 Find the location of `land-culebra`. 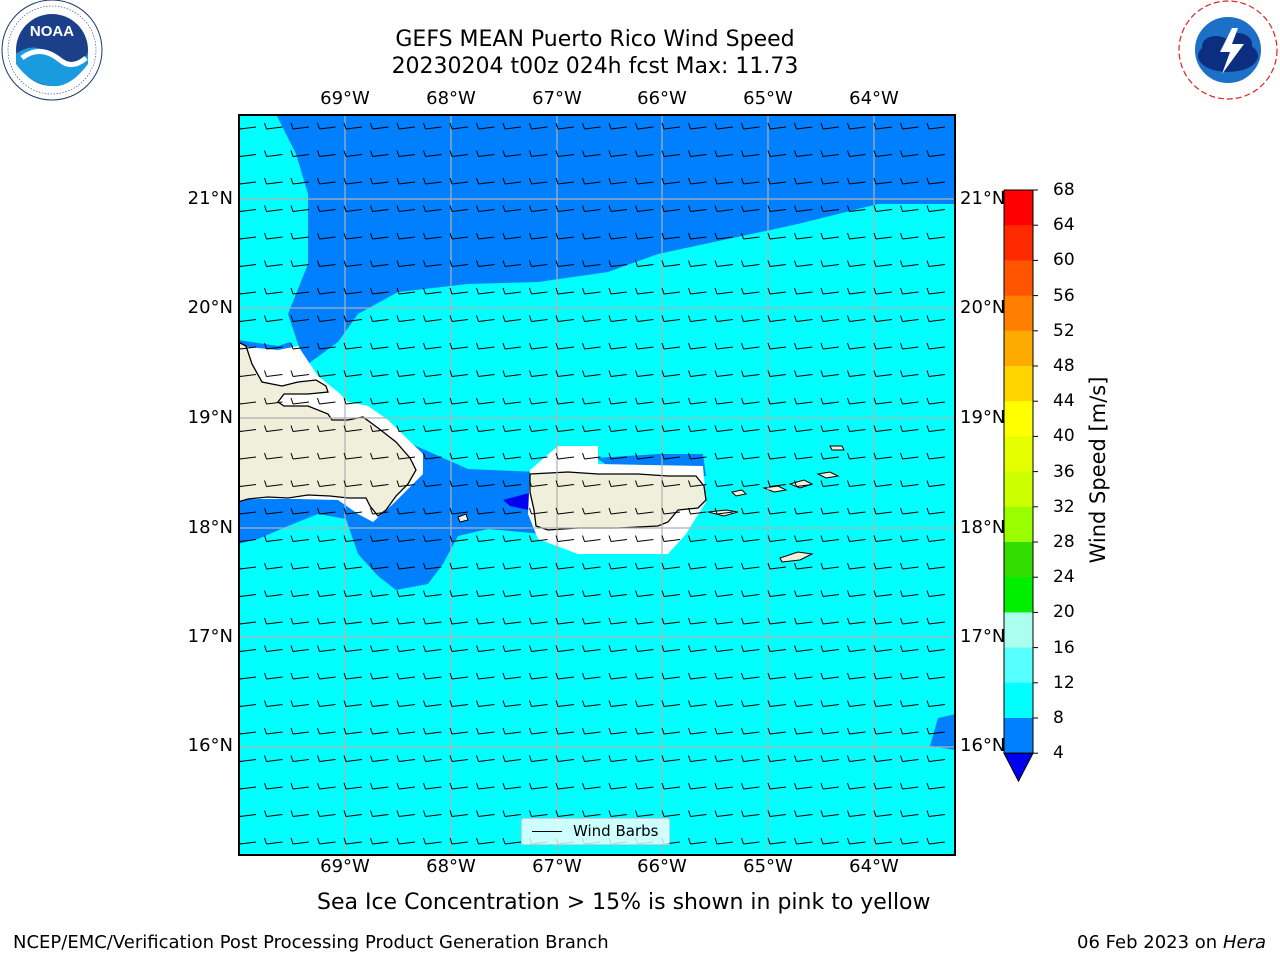

land-culebra is located at coordinates (739, 493).